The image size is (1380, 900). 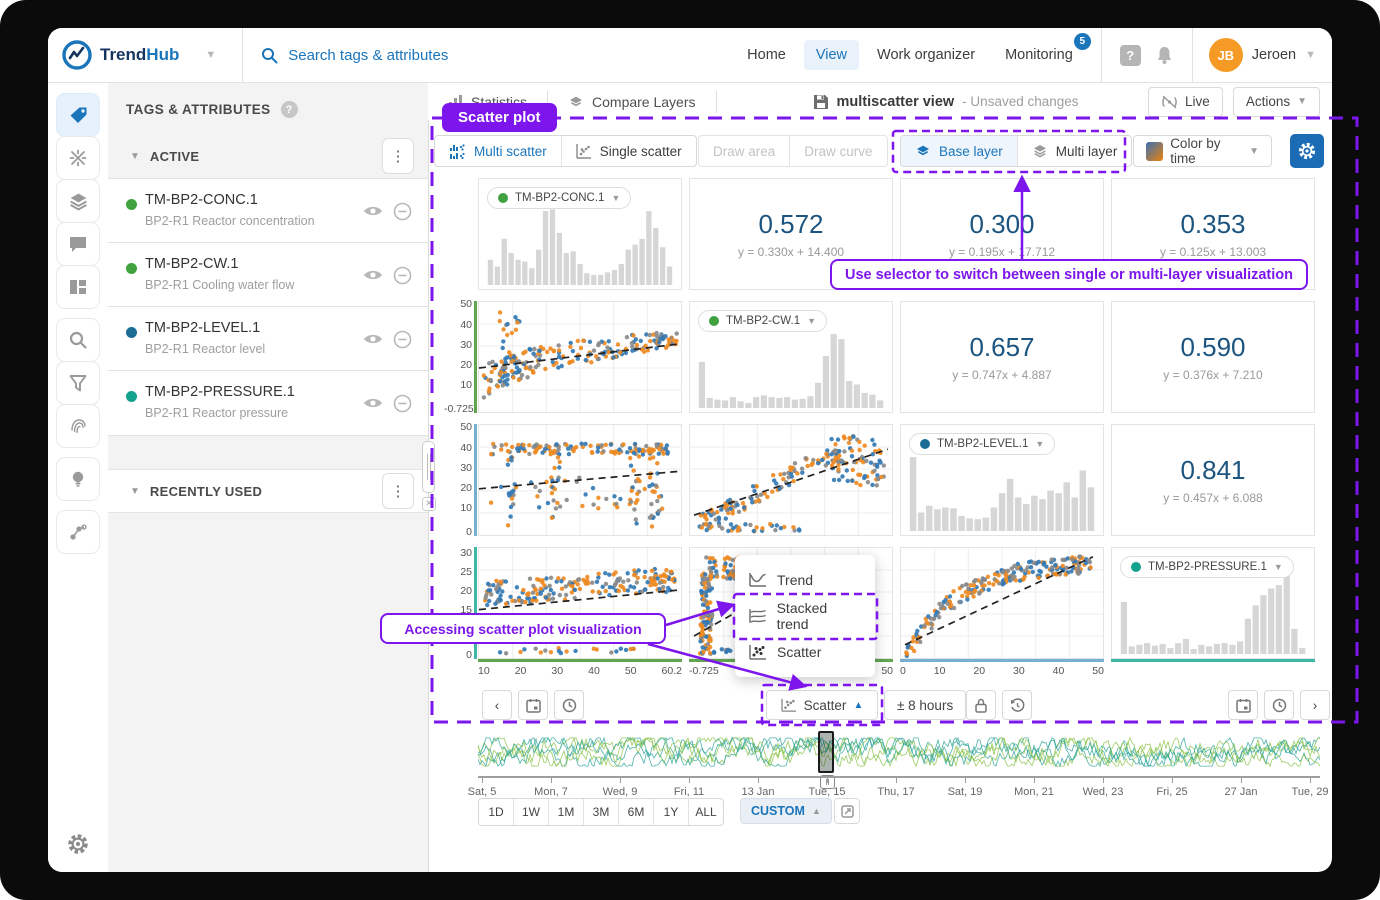 What do you see at coordinates (559, 198) in the screenshot?
I see `tag-chip-conc: TM-BP2-CONC.1 ▼` at bounding box center [559, 198].